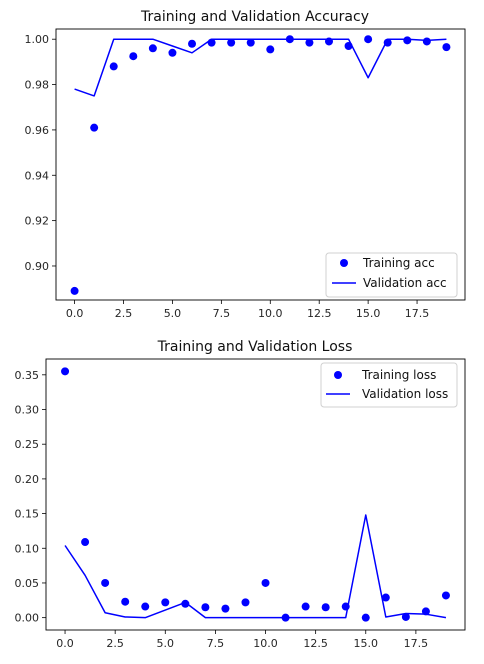 The width and height of the screenshot is (484, 664). What do you see at coordinates (398, 263) in the screenshot?
I see `accuracy-legend-training-label: Training acc` at bounding box center [398, 263].